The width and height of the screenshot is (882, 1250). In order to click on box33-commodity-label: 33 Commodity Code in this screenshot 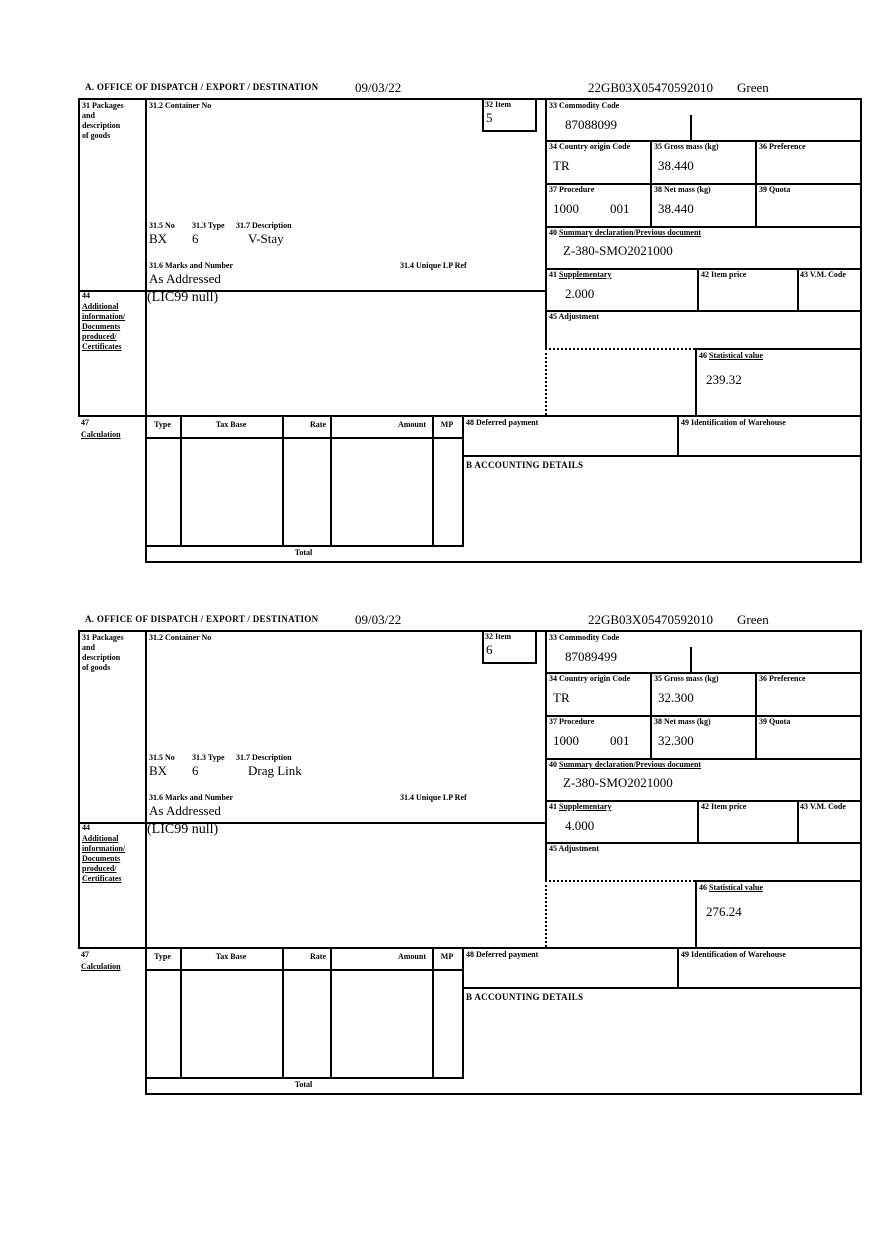, I will do `click(584, 105)`.